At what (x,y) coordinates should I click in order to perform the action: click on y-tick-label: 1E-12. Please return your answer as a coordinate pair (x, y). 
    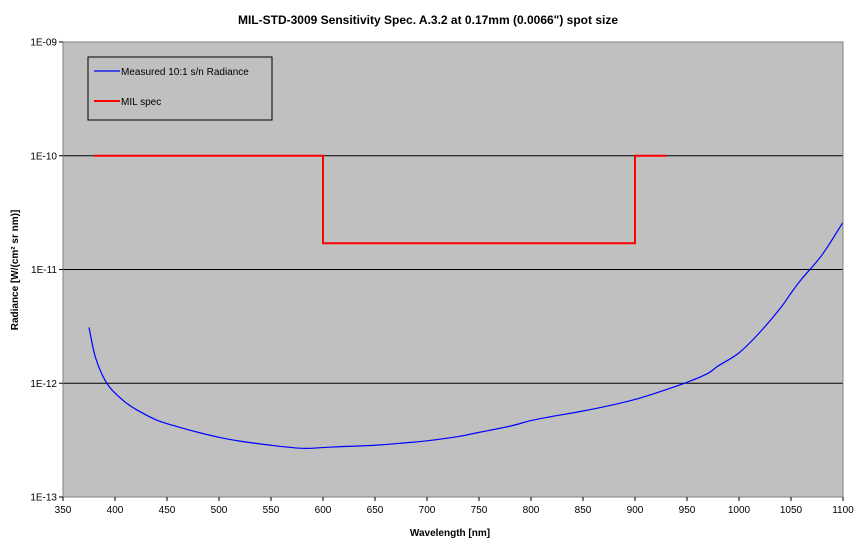
    Looking at the image, I should click on (43, 384).